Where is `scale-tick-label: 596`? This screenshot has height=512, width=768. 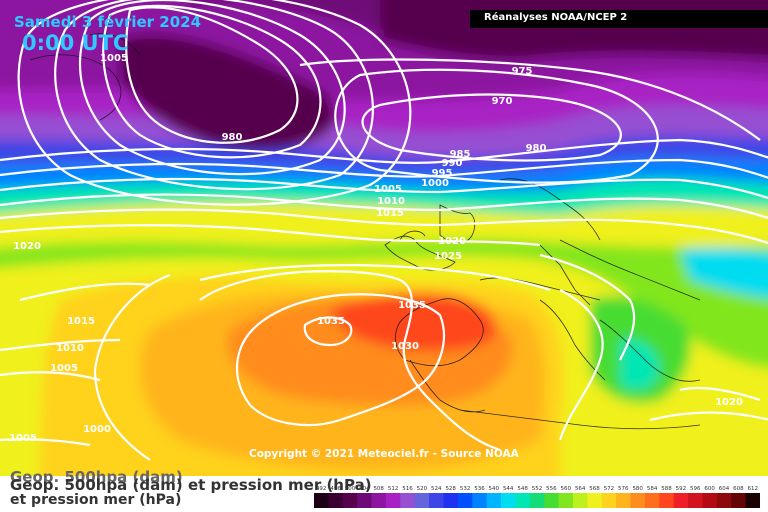
scale-tick-label: 596 is located at coordinates (695, 489).